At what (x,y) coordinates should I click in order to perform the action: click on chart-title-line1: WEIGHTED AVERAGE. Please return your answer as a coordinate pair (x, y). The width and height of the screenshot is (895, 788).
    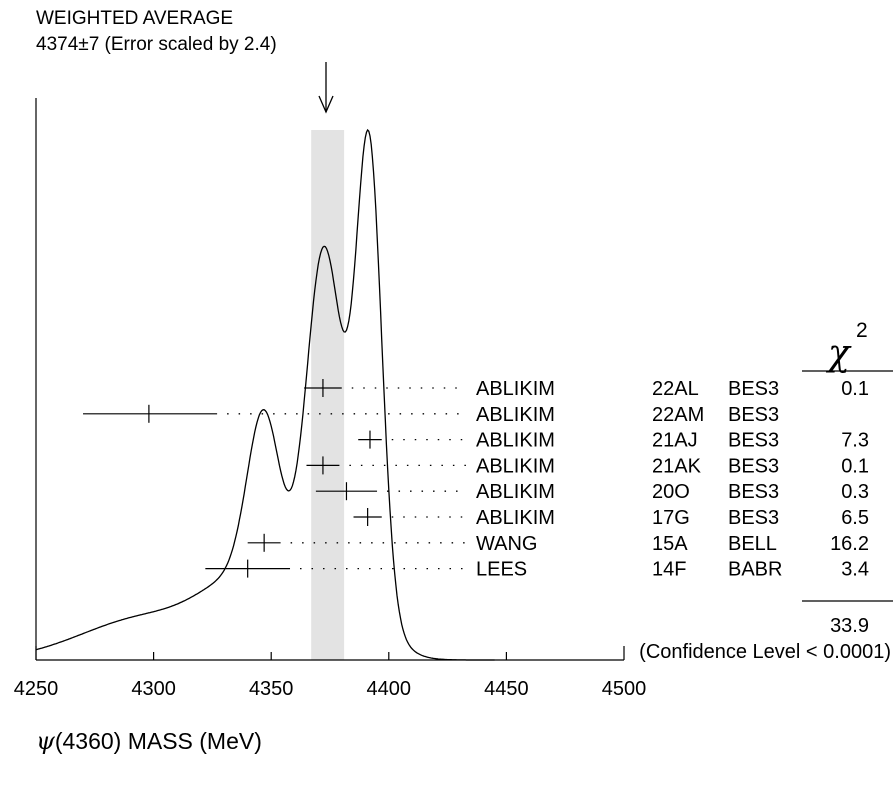
    Looking at the image, I should click on (134, 18).